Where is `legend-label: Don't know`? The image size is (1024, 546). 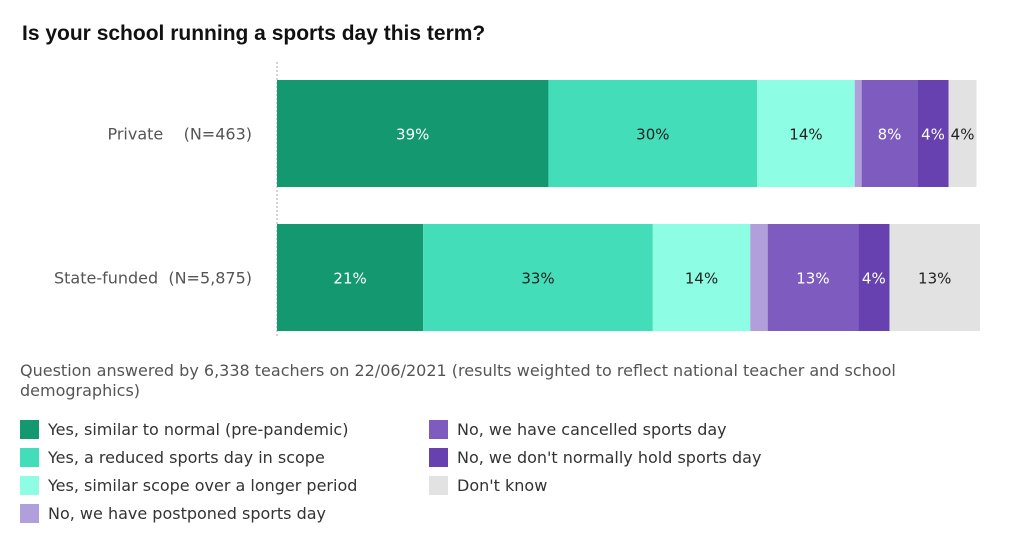
legend-label: Don't know is located at coordinates (502, 485).